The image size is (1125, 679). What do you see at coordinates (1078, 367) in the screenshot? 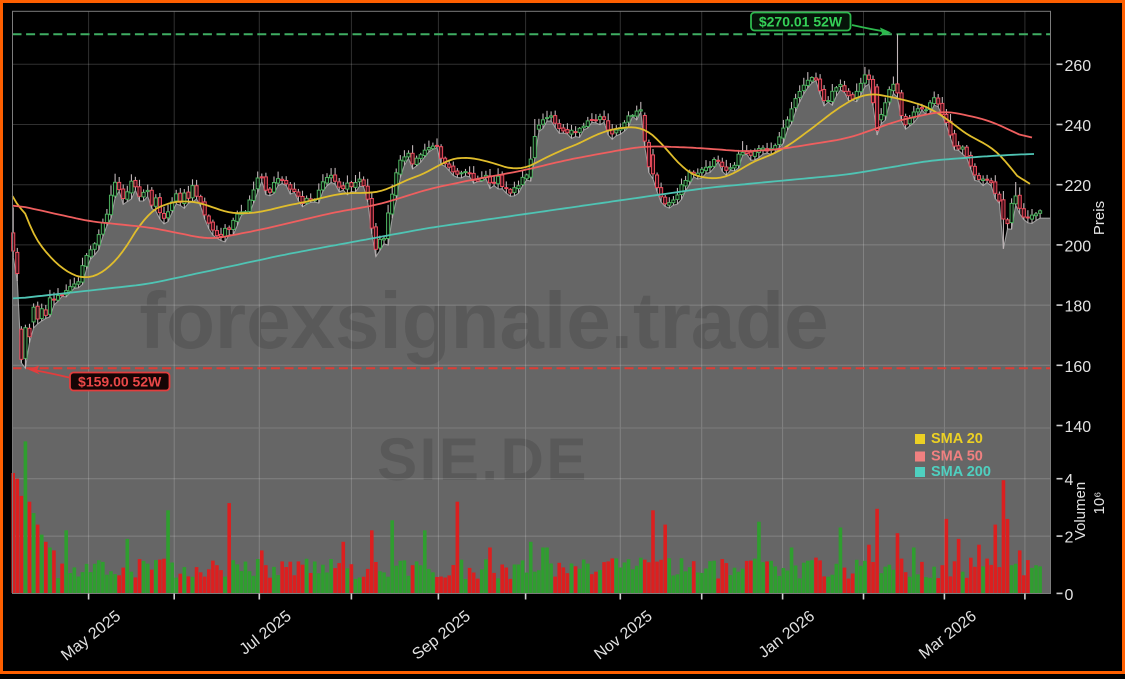
I see `svg-text: 160` at bounding box center [1078, 367].